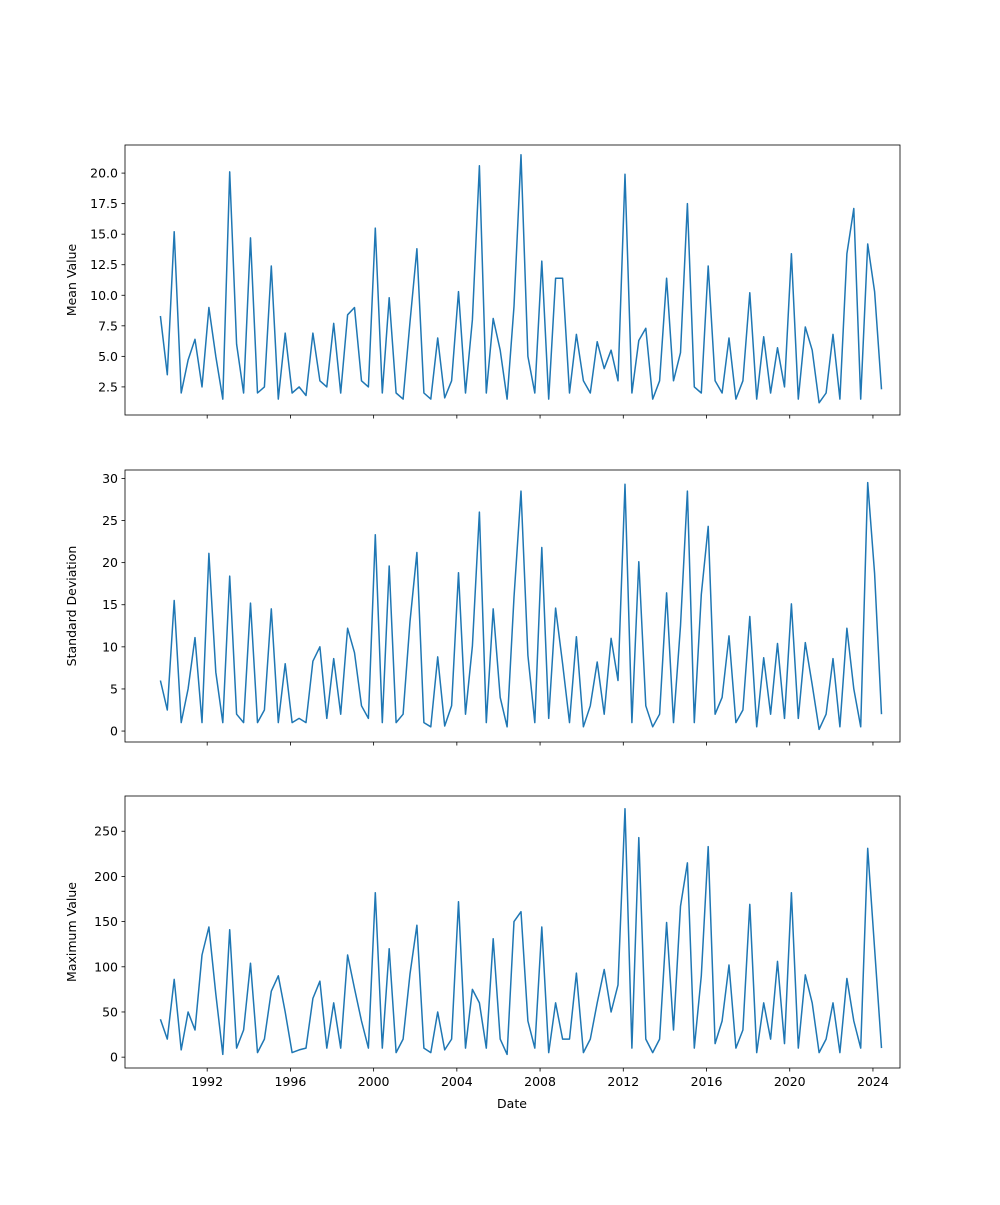  Describe the element at coordinates (110, 646) in the screenshot. I see `y-tick-label: 10` at that location.